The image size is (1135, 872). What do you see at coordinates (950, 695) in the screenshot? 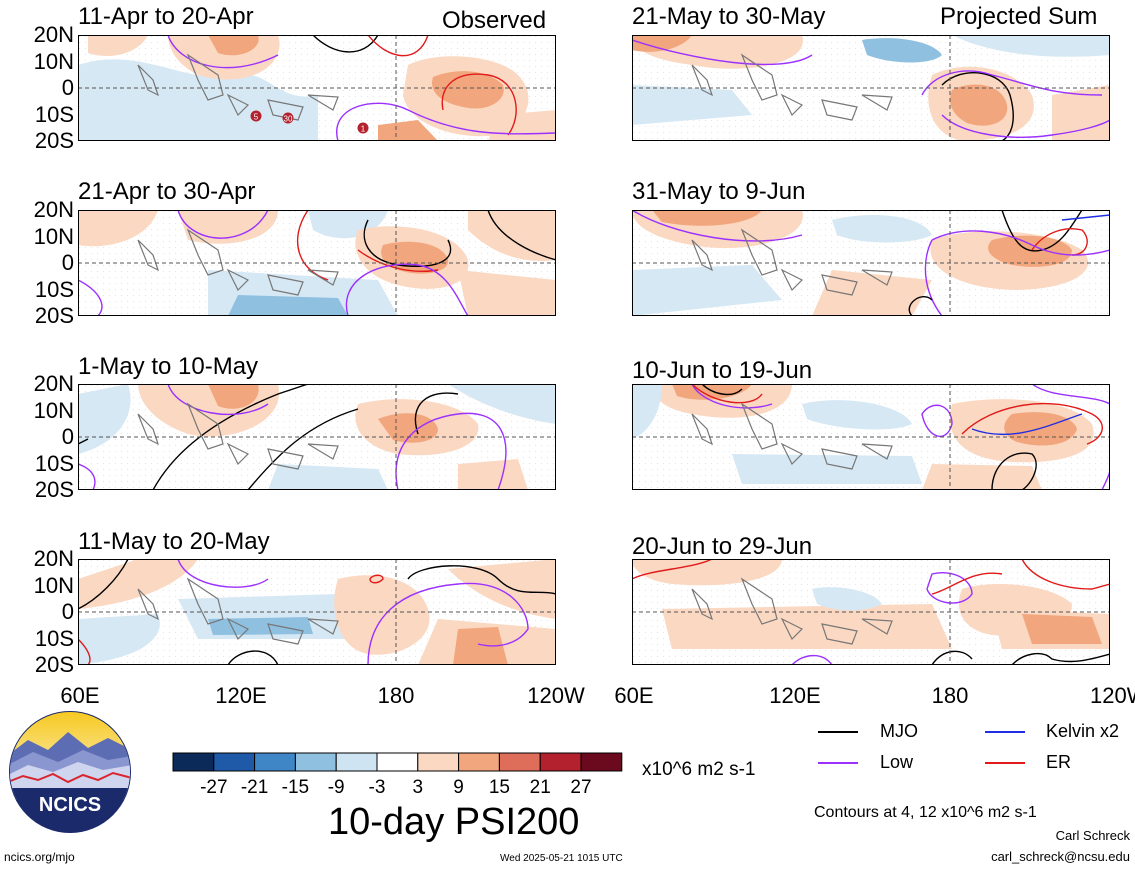
I see `lon-label-180-right: 180` at bounding box center [950, 695].